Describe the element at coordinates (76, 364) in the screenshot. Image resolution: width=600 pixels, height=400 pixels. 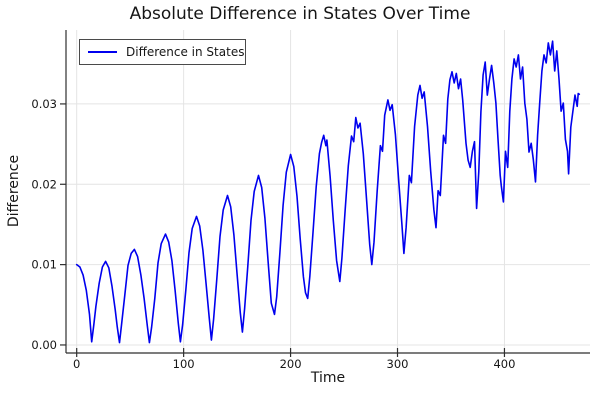
I see `x-tick-label: 0` at that location.